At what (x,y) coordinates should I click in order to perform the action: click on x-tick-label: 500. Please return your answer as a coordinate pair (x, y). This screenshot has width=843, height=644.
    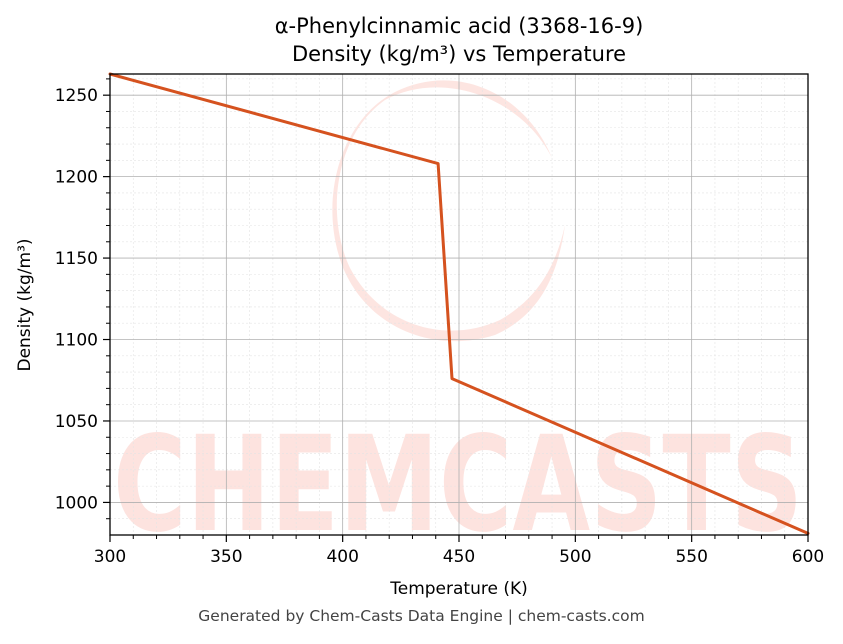
    Looking at the image, I should click on (575, 557).